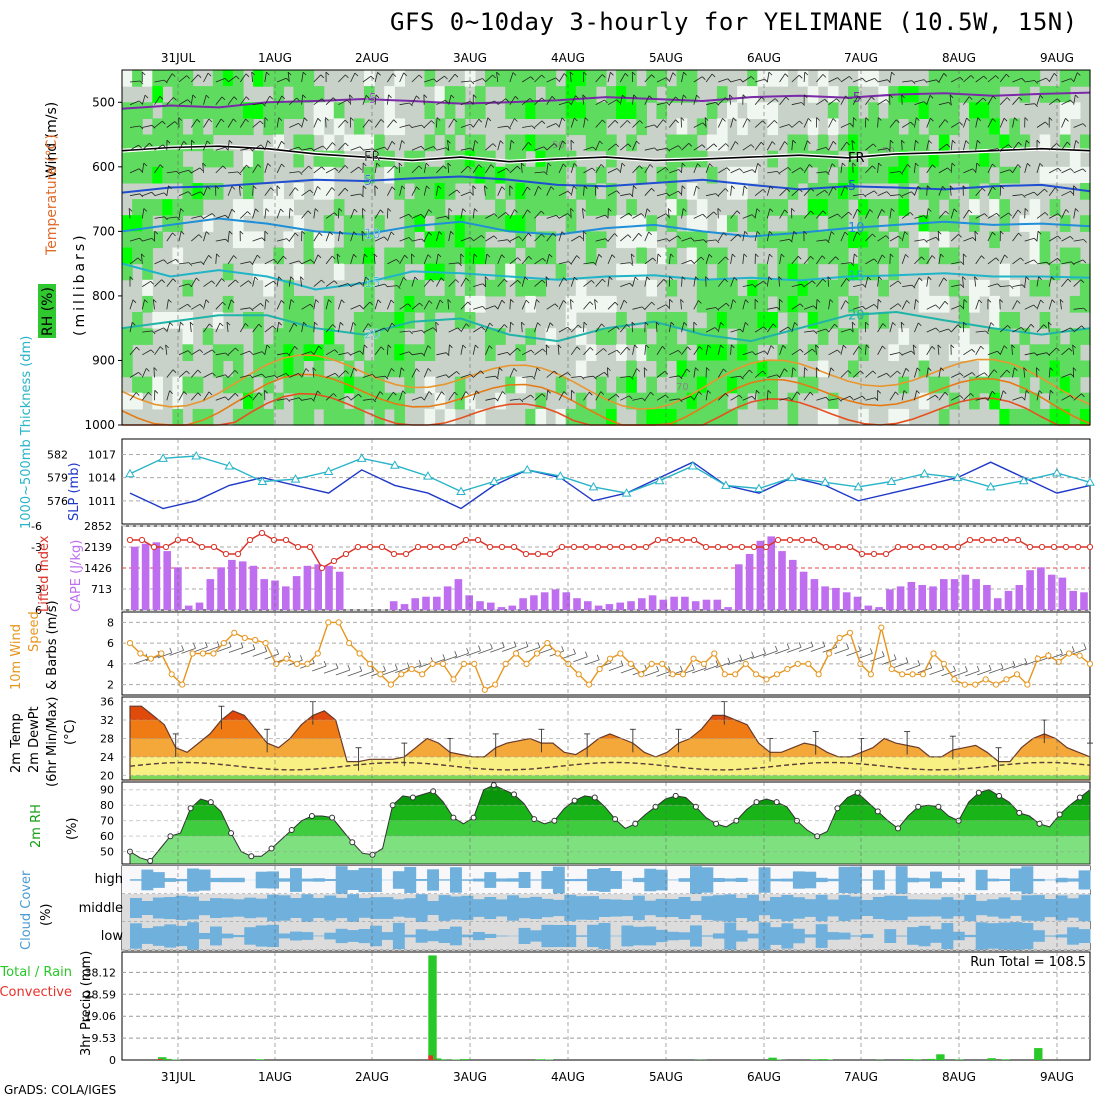  I want to click on temp-contour-label: 20, so click(856, 315).